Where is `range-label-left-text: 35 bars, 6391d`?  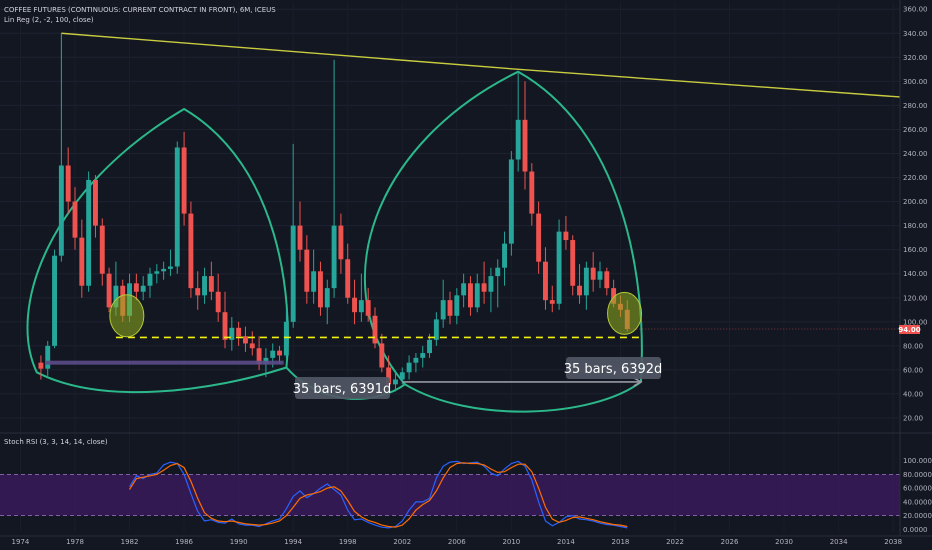 range-label-left-text: 35 bars, 6391d is located at coordinates (342, 389).